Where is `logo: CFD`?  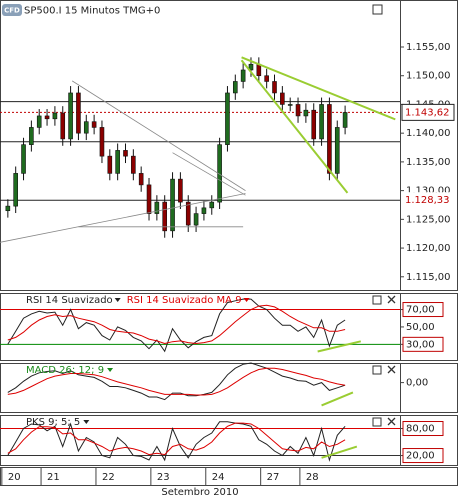 logo: CFD is located at coordinates (12, 11).